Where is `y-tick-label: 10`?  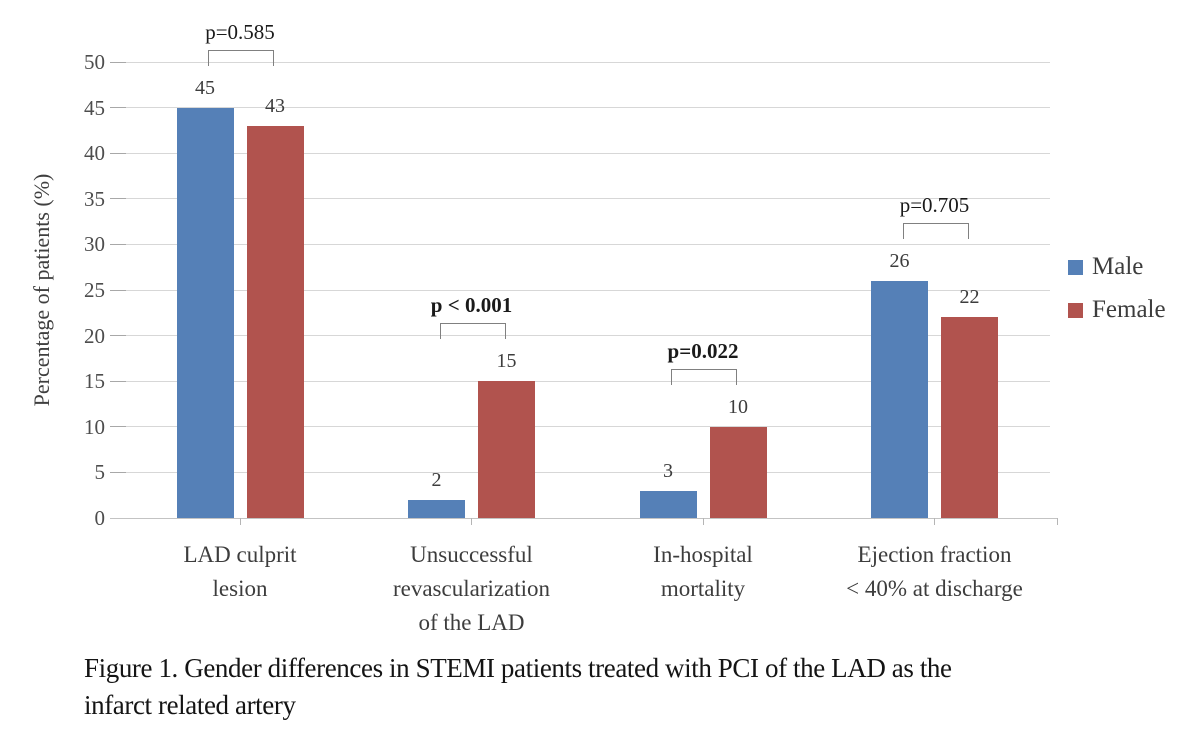 y-tick-label: 10 is located at coordinates (94, 426).